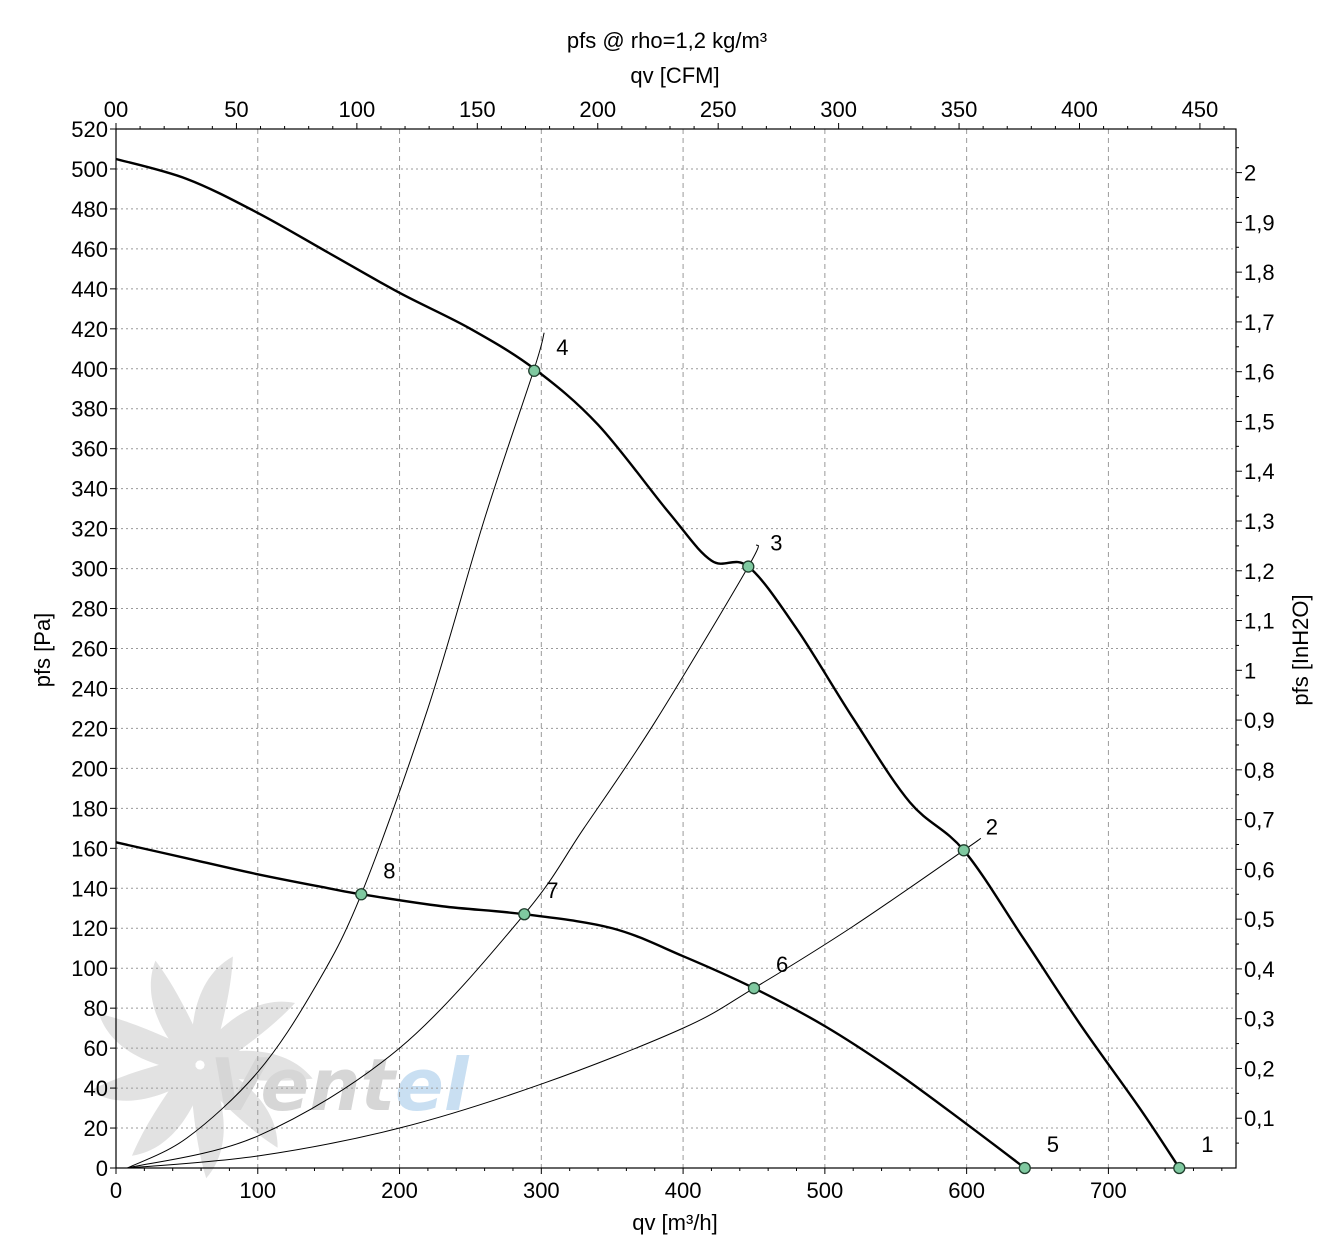 The height and width of the screenshot is (1255, 1334). What do you see at coordinates (674, 75) in the screenshot?
I see `top-axis-label: qv [CFM]` at bounding box center [674, 75].